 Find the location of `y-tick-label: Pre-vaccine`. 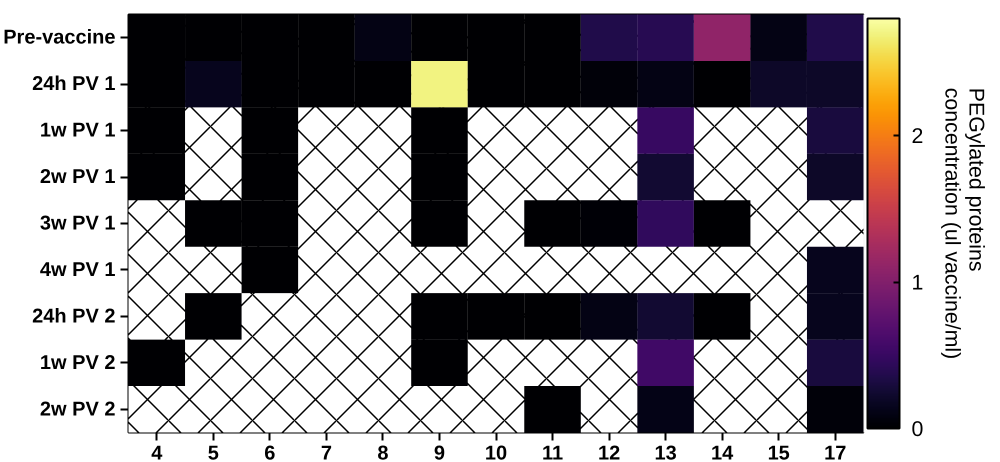

y-tick-label: Pre-vaccine is located at coordinates (59, 37).